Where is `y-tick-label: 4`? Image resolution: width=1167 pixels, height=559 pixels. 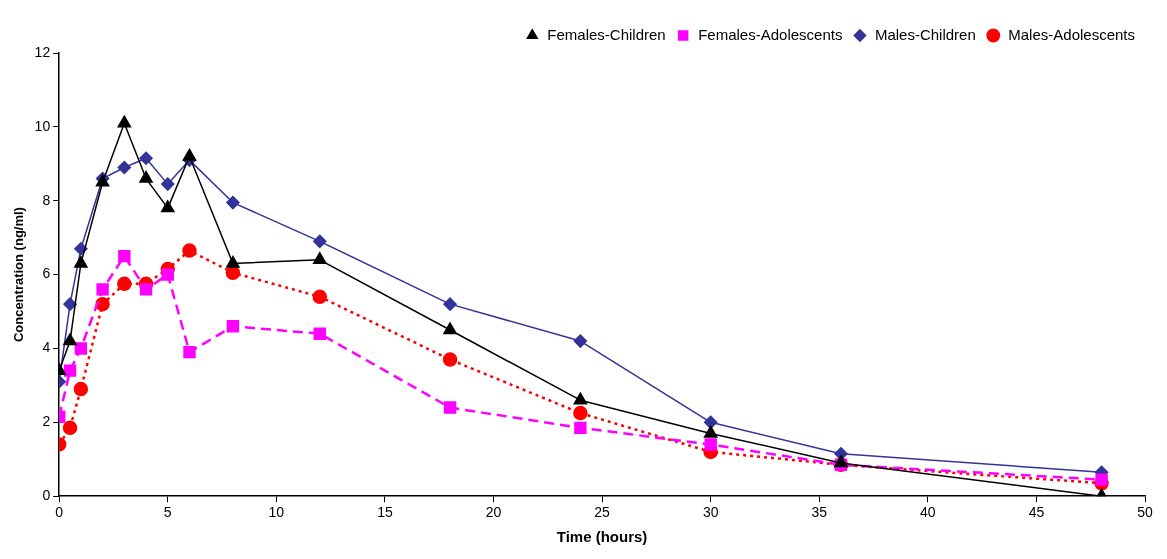 y-tick-label: 4 is located at coordinates (46, 347).